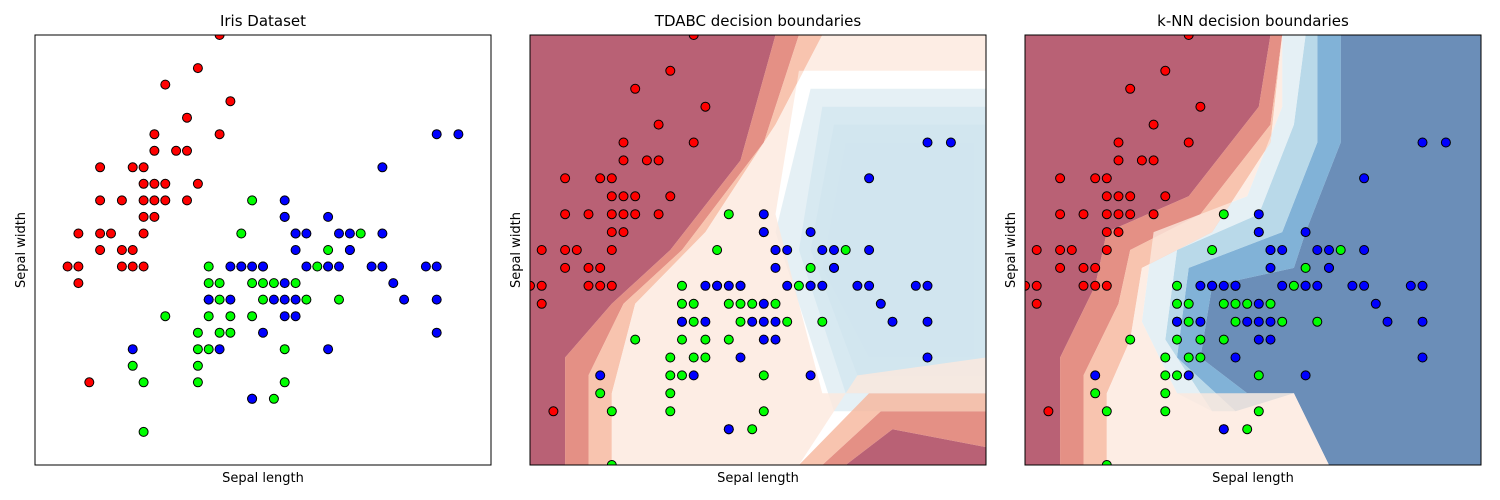 This screenshot has height=500, width=1500. What do you see at coordinates (1253, 478) in the screenshot?
I see `panel-3-xlabel: Sepal length` at bounding box center [1253, 478].